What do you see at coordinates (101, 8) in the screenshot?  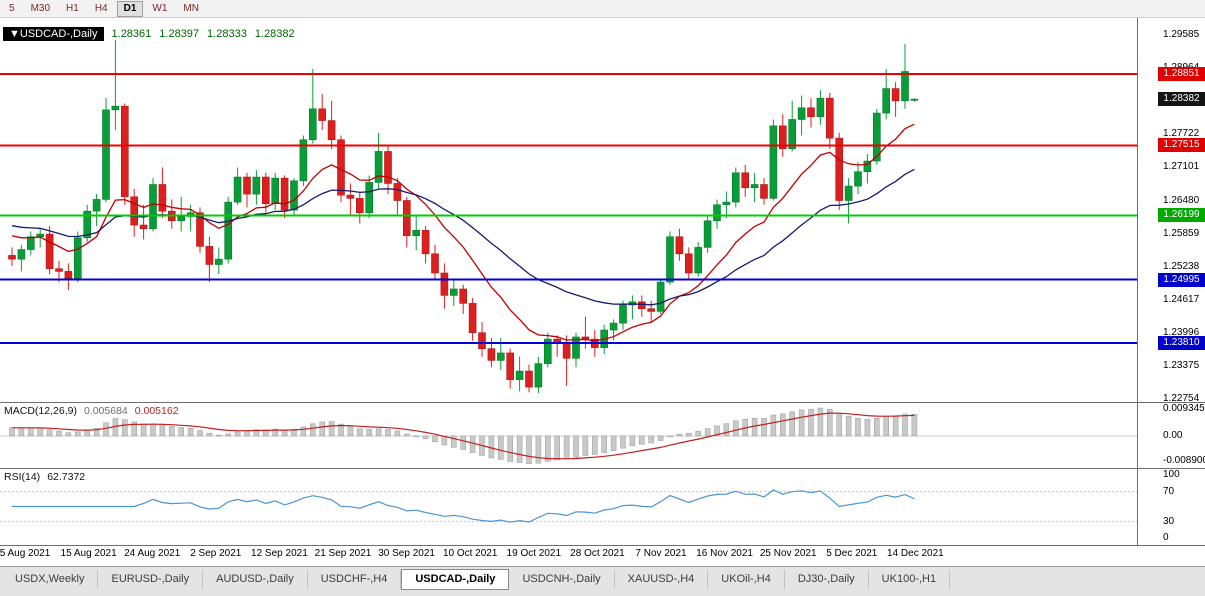 I see `timeframe-button-h4: H4` at bounding box center [101, 8].